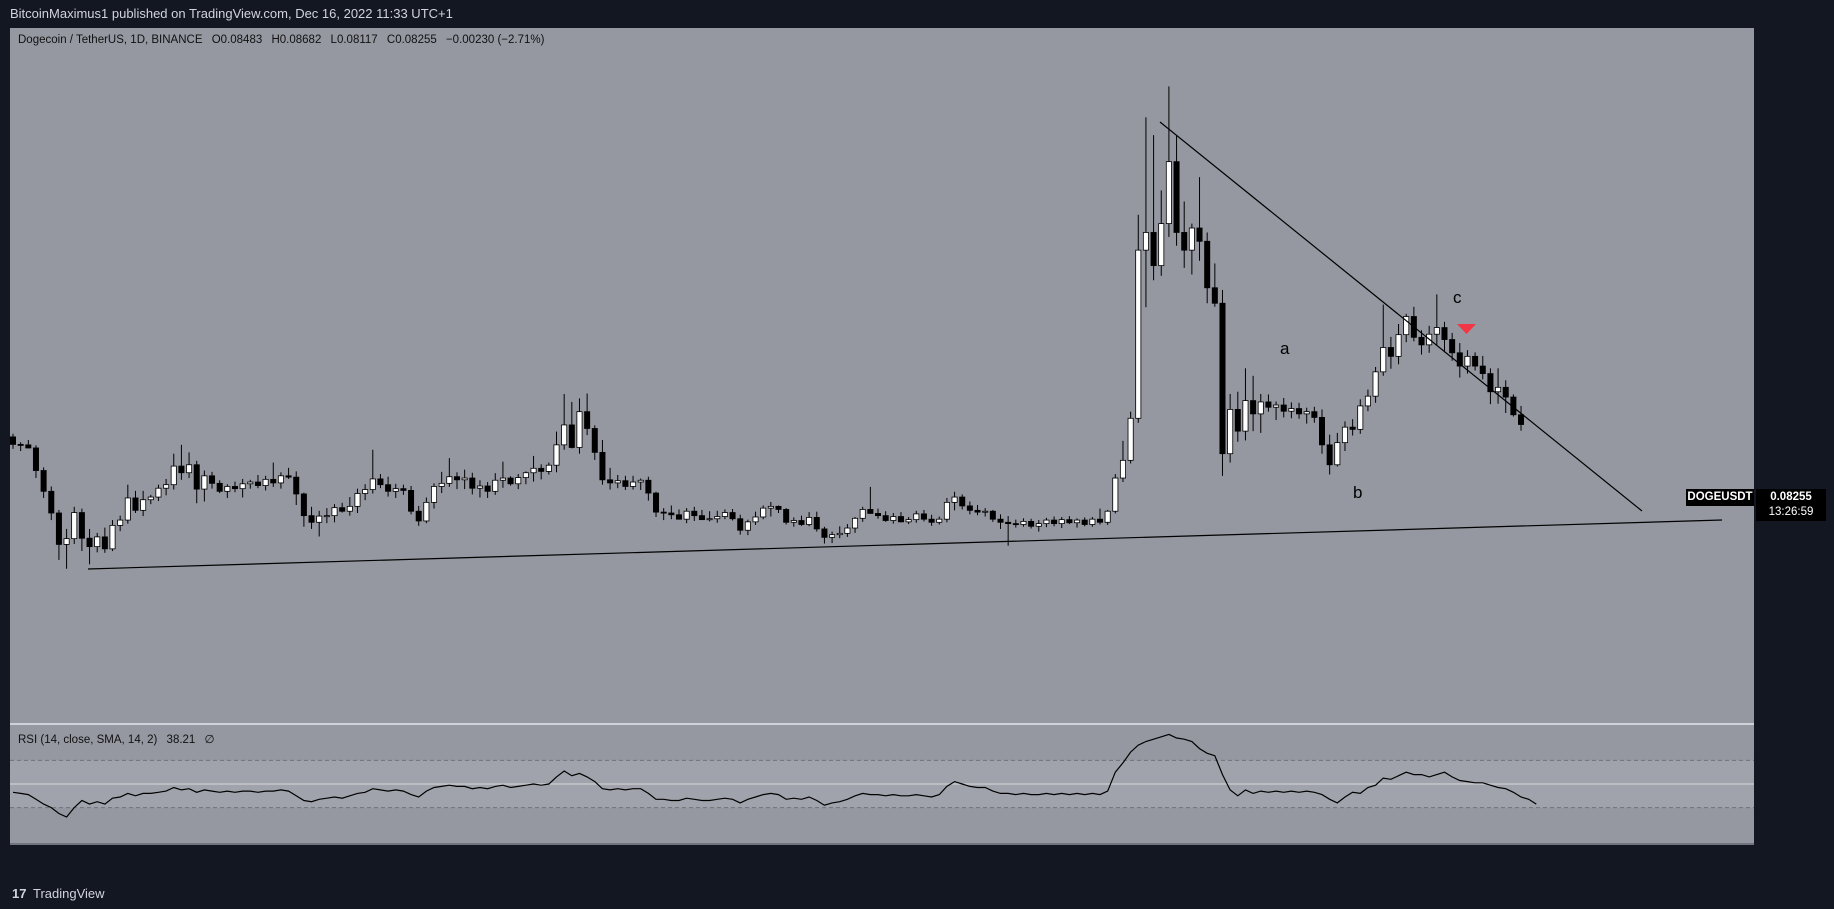 The height and width of the screenshot is (909, 1834). I want to click on sell-arrow-icon, so click(1466, 329).